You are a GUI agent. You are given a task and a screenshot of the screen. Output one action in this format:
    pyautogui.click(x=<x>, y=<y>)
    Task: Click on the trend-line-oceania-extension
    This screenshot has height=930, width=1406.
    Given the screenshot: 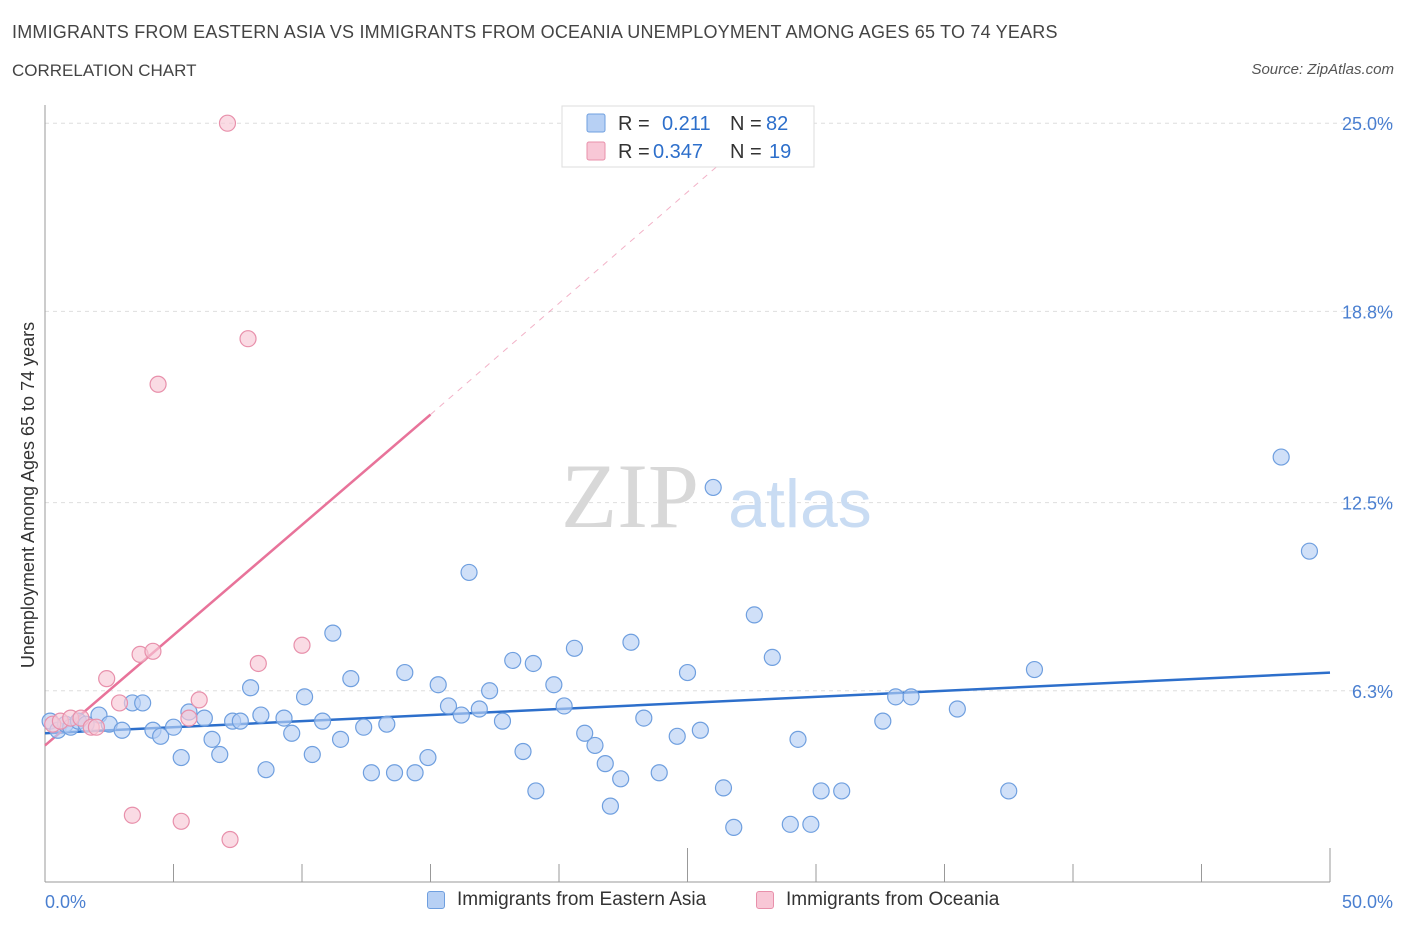 What is the action you would take?
    pyautogui.click(x=585, y=281)
    